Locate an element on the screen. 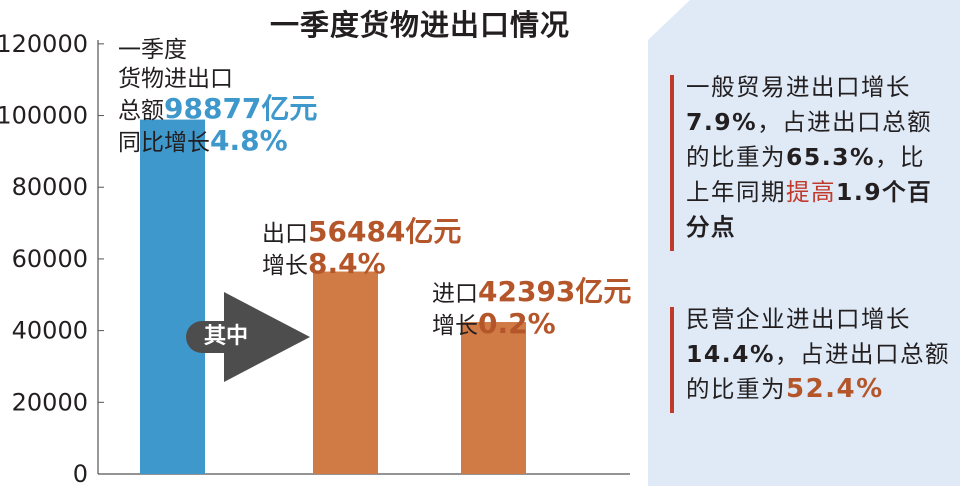 Image resolution: width=960 pixels, height=486 pixels. export-annotation: 出口56484亿元 增长8.4% is located at coordinates (361, 249).